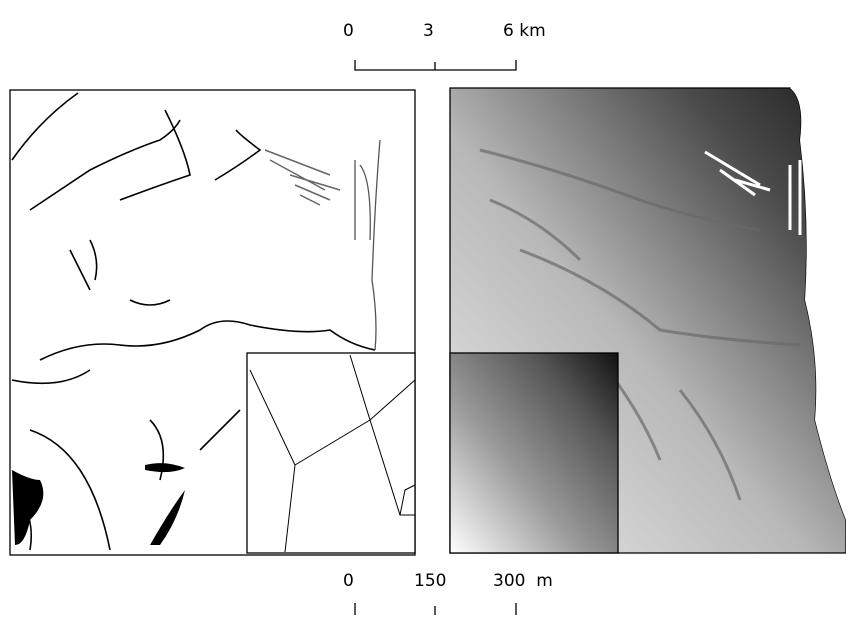 The height and width of the screenshot is (617, 846). What do you see at coordinates (448, 593) in the screenshot?
I see `bottom-scale-bar: 0 150 300 m` at bounding box center [448, 593].